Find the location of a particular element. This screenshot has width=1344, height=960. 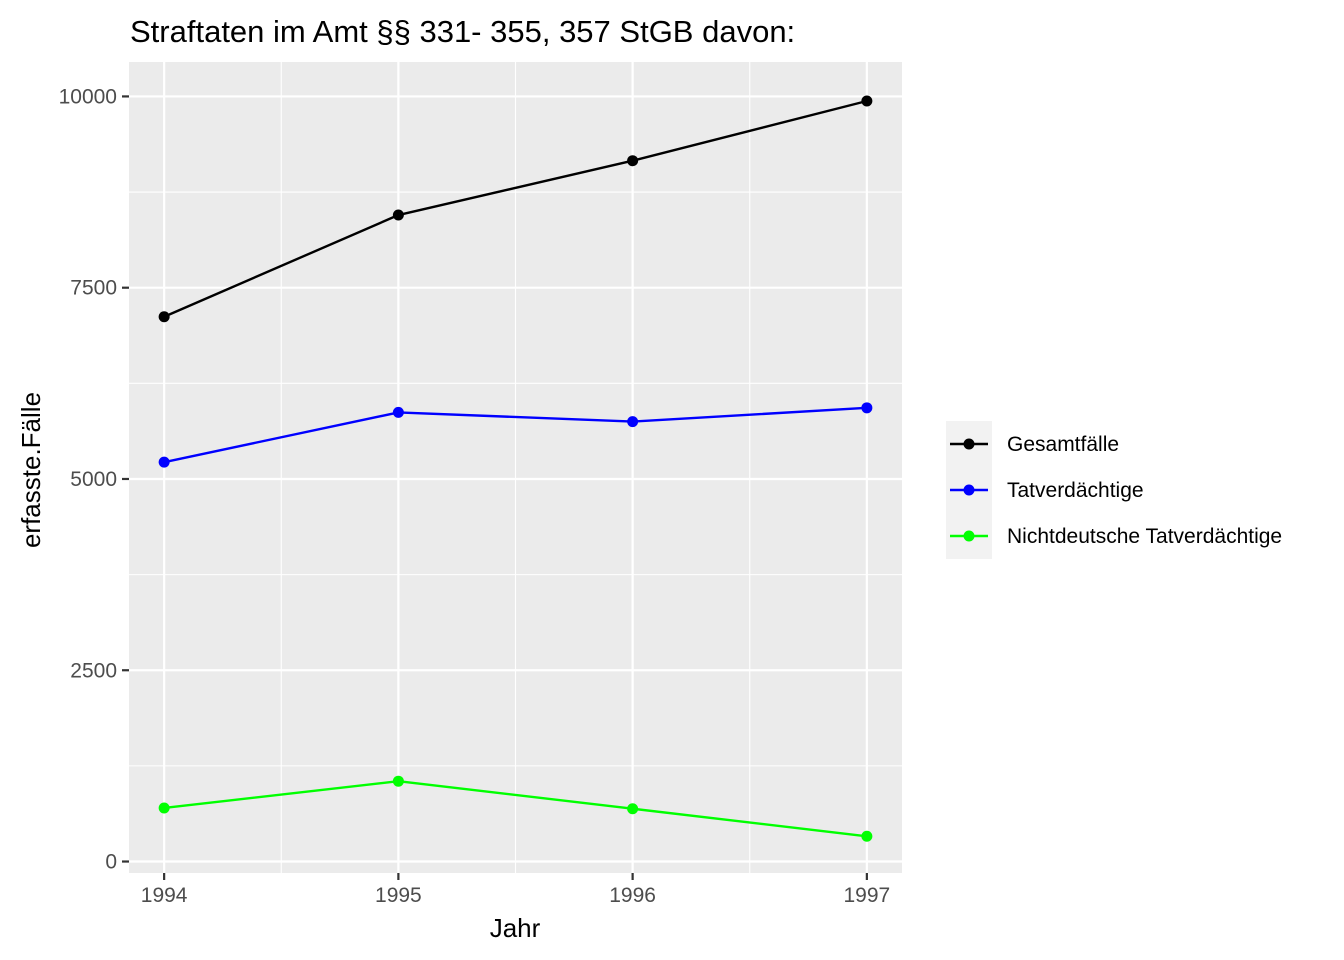

legend-label: Nichtdeutsche Tatverdächtige is located at coordinates (1144, 536).